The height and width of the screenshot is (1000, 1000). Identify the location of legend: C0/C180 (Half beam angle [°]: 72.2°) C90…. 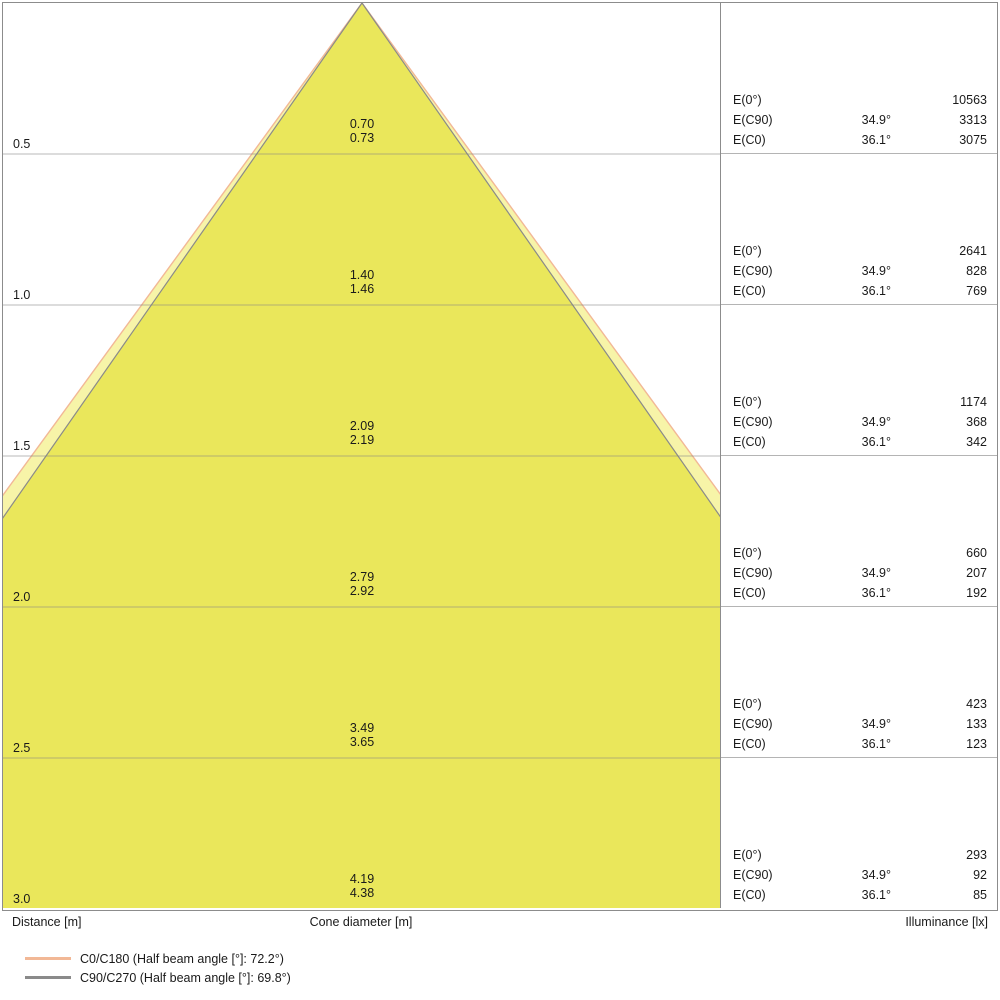
(158, 968).